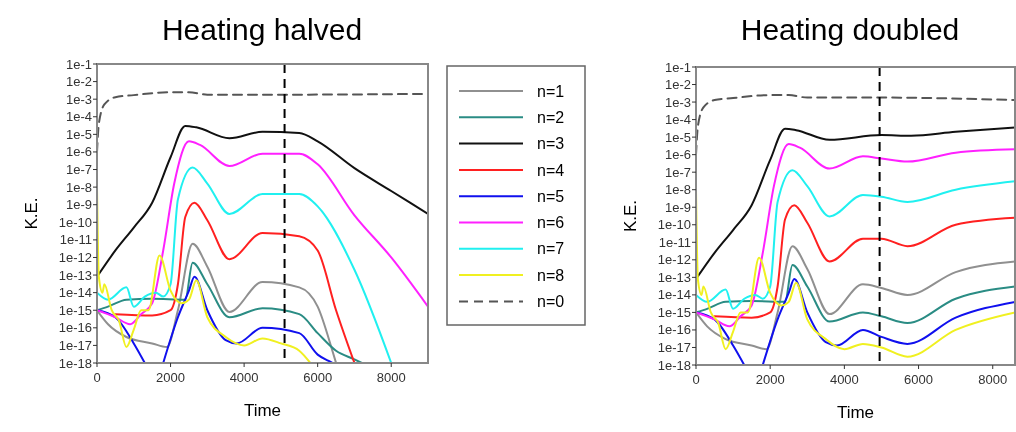  What do you see at coordinates (850, 29) in the screenshot?
I see `chart-title: Heating doubled` at bounding box center [850, 29].